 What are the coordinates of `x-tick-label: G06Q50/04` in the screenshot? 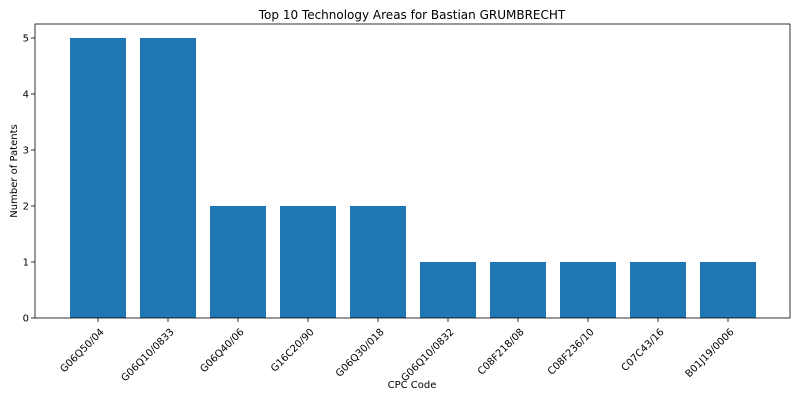 It's located at (82, 351).